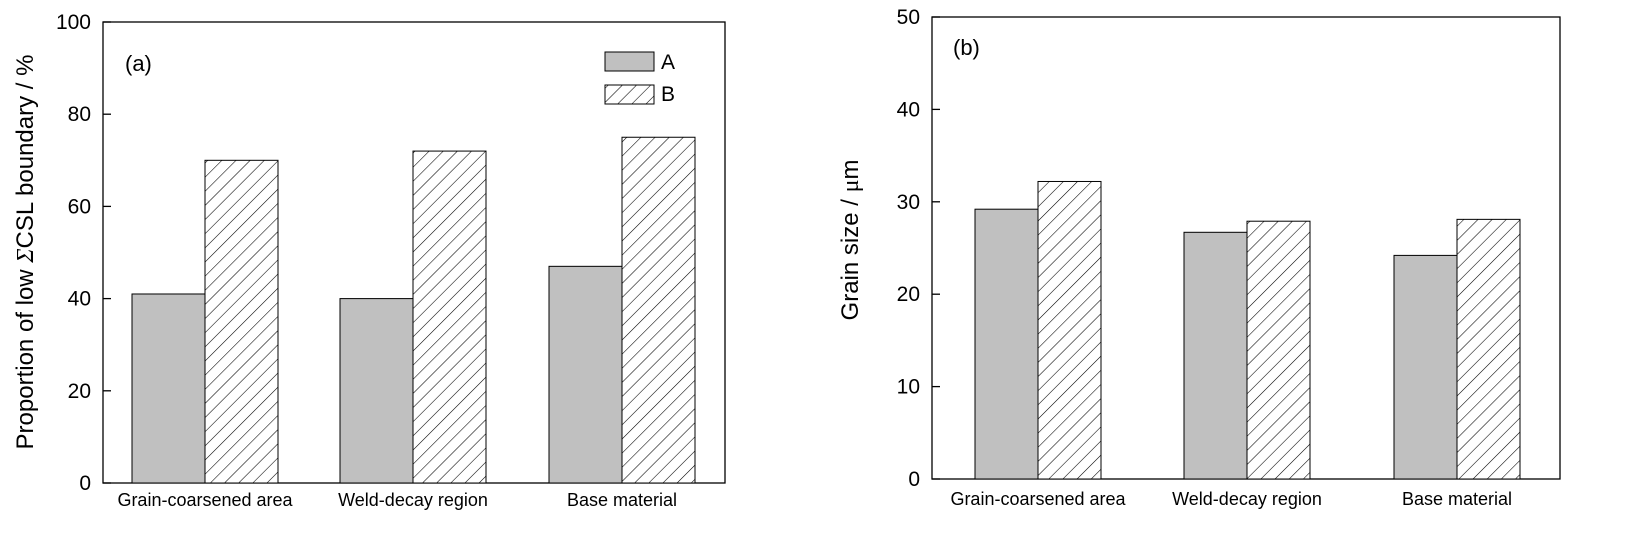  I want to click on legend-swatch-b, so click(629, 94).